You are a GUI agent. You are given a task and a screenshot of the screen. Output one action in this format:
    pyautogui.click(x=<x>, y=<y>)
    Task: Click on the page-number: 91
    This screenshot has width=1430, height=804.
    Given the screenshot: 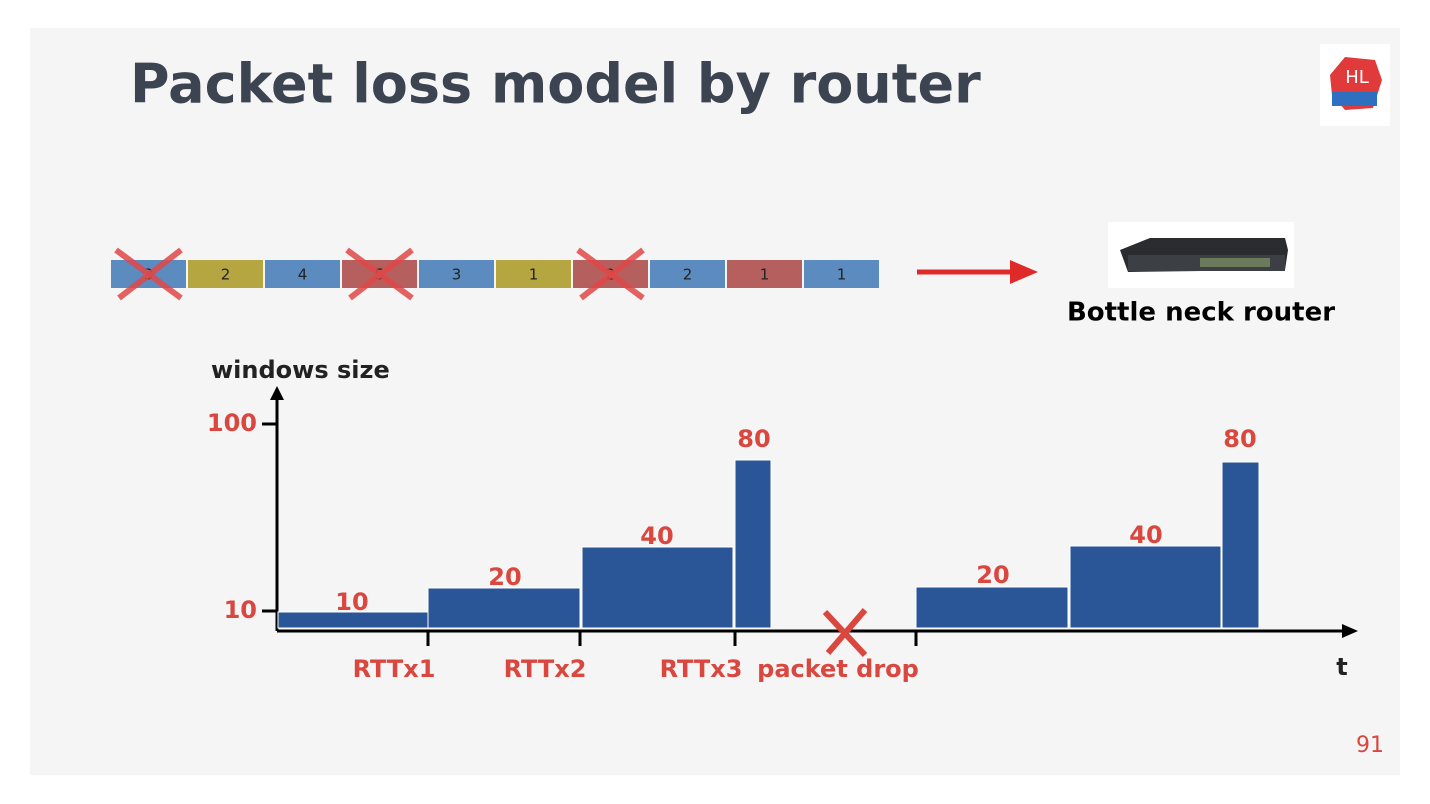 What is the action you would take?
    pyautogui.click(x=1370, y=745)
    